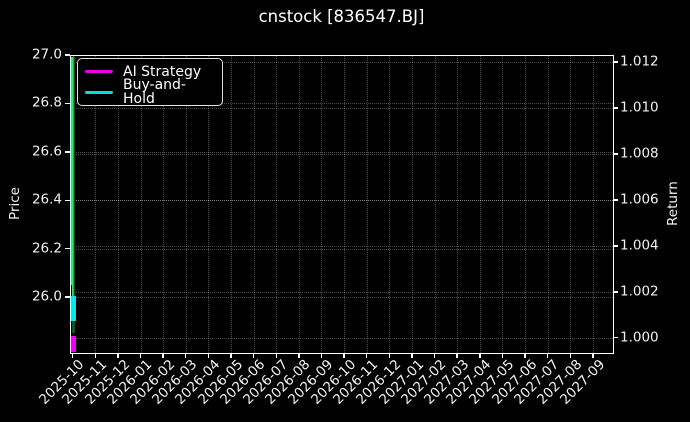  Describe the element at coordinates (46, 54) in the screenshot. I see `price-tick-label: 27.0` at that location.